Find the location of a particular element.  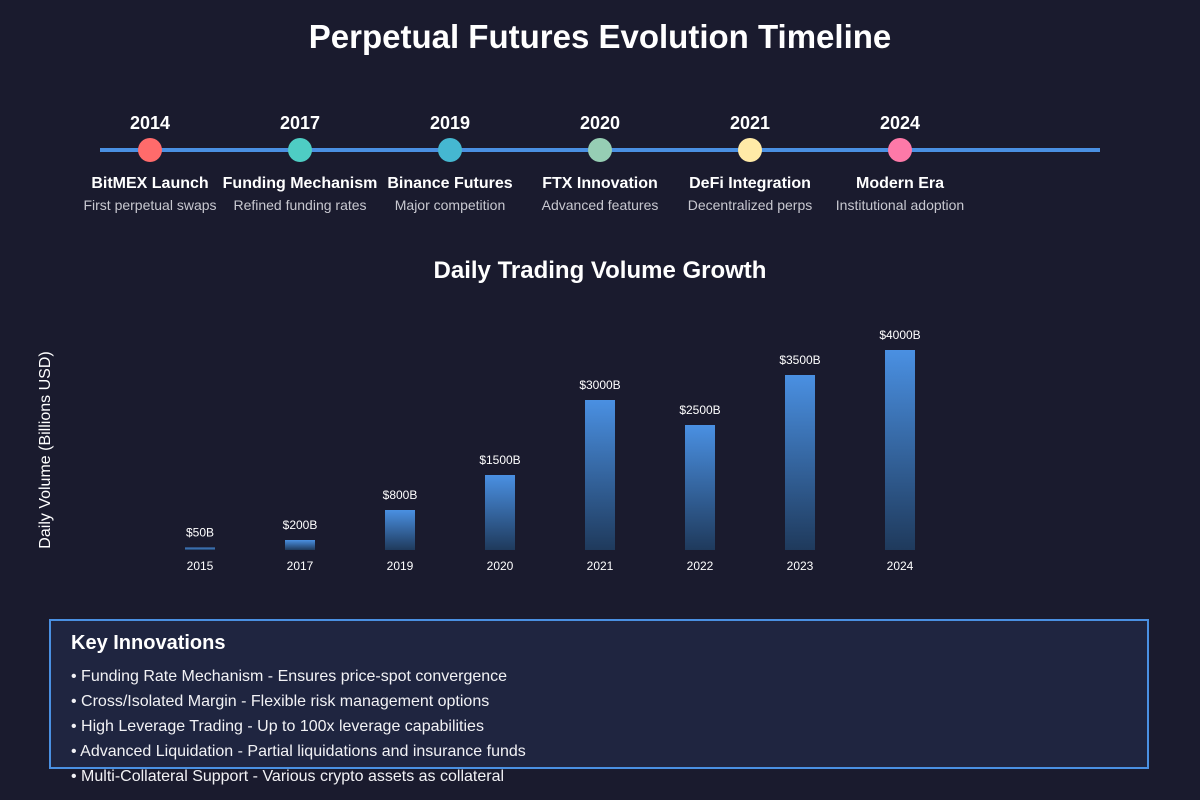

milestone-year: 2020 is located at coordinates (600, 123).